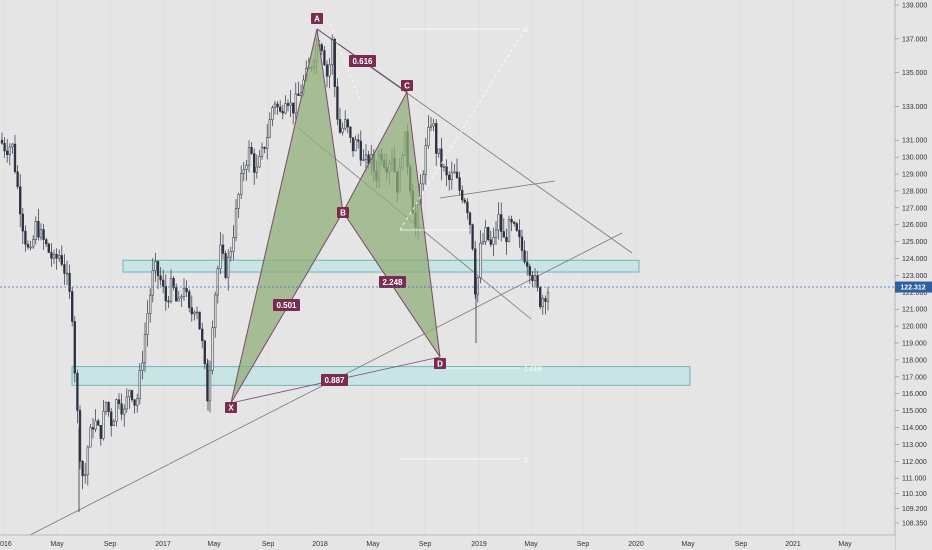 This screenshot has width=932, height=550. I want to click on time-tick-label: 2021, so click(793, 544).